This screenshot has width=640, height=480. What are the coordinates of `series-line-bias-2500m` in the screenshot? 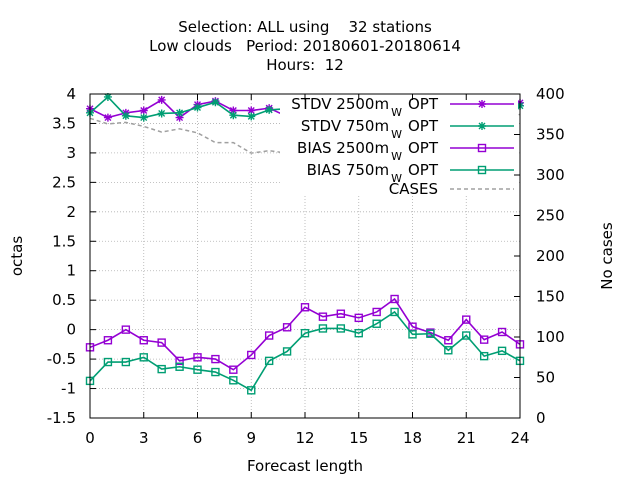 It's located at (305, 334).